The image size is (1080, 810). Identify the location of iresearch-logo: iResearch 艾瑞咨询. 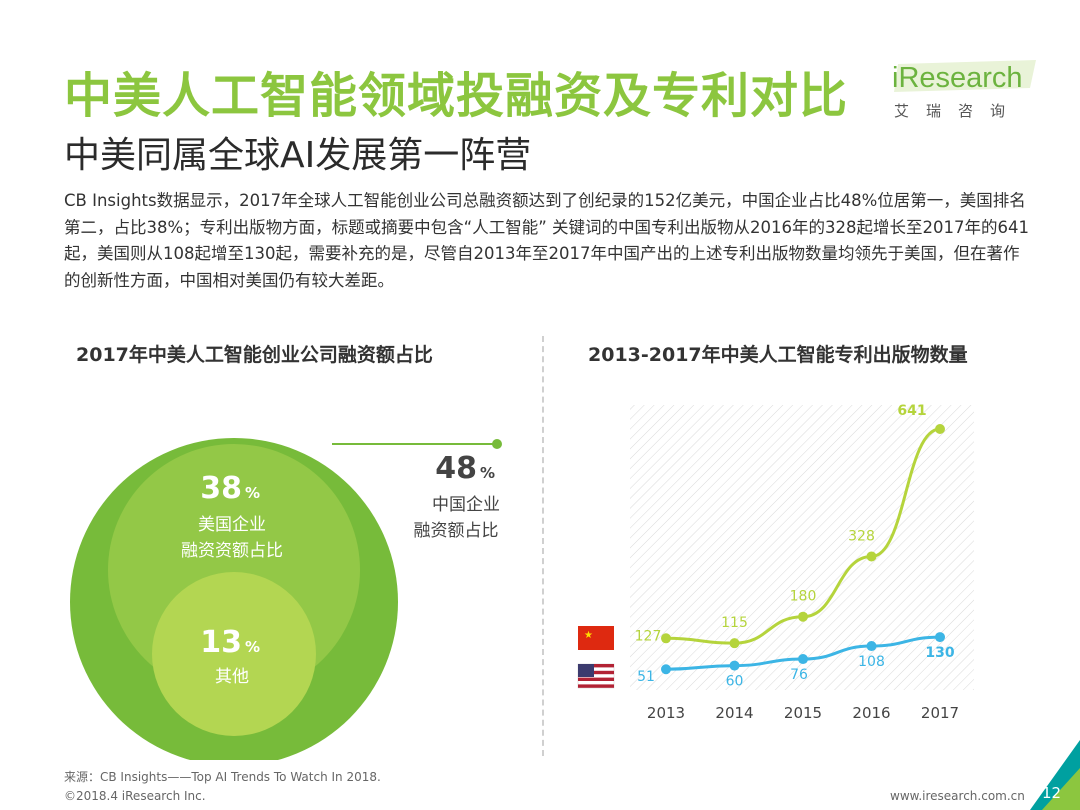
(965, 91).